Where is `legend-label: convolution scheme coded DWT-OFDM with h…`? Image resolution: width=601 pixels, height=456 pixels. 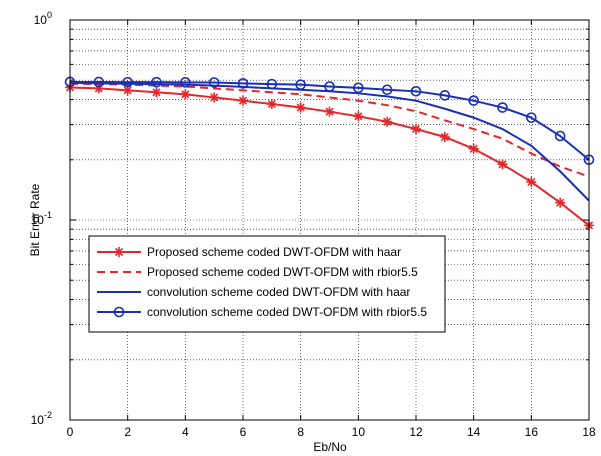
legend-label: convolution scheme coded DWT-OFDM with h… is located at coordinates (278, 292).